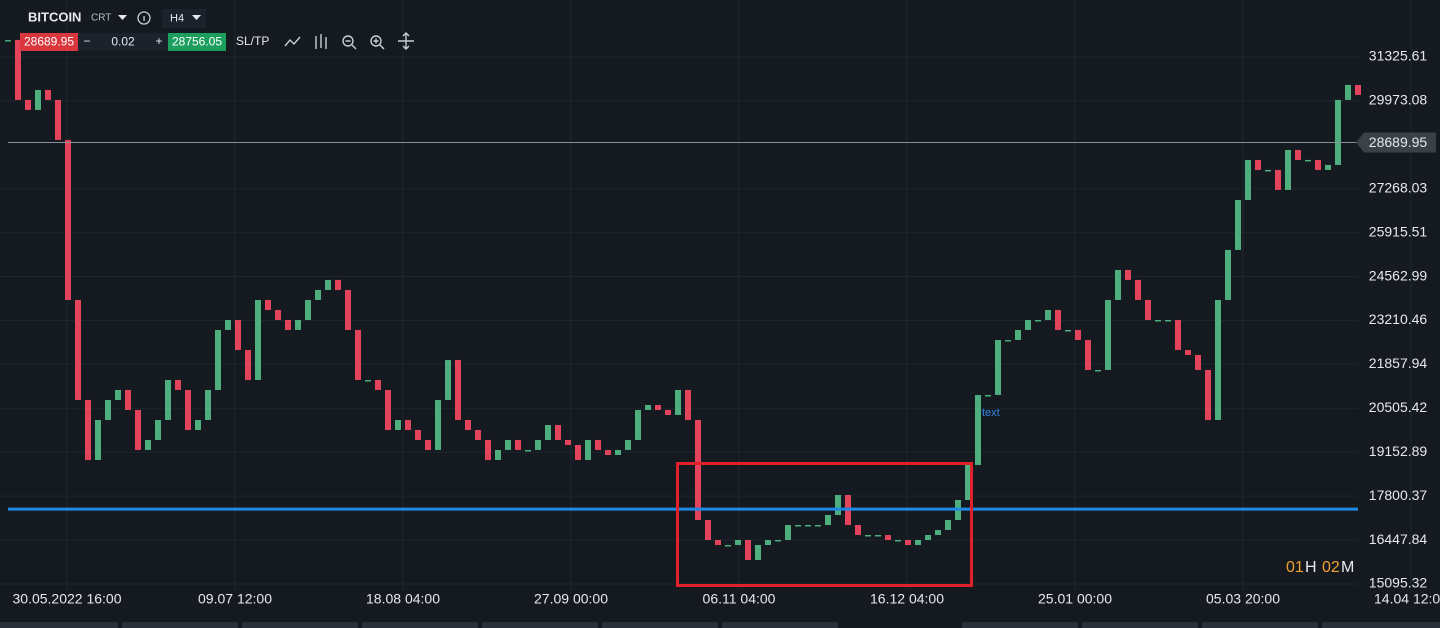 The image size is (1440, 628). I want to click on plus-button: +, so click(158, 41).